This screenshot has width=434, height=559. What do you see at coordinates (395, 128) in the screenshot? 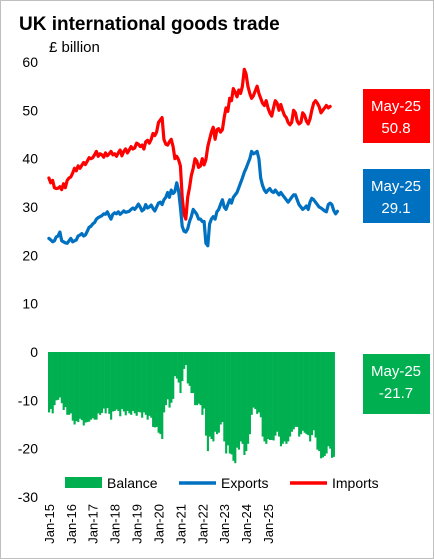
I see `callout-value: 50.8` at bounding box center [395, 128].